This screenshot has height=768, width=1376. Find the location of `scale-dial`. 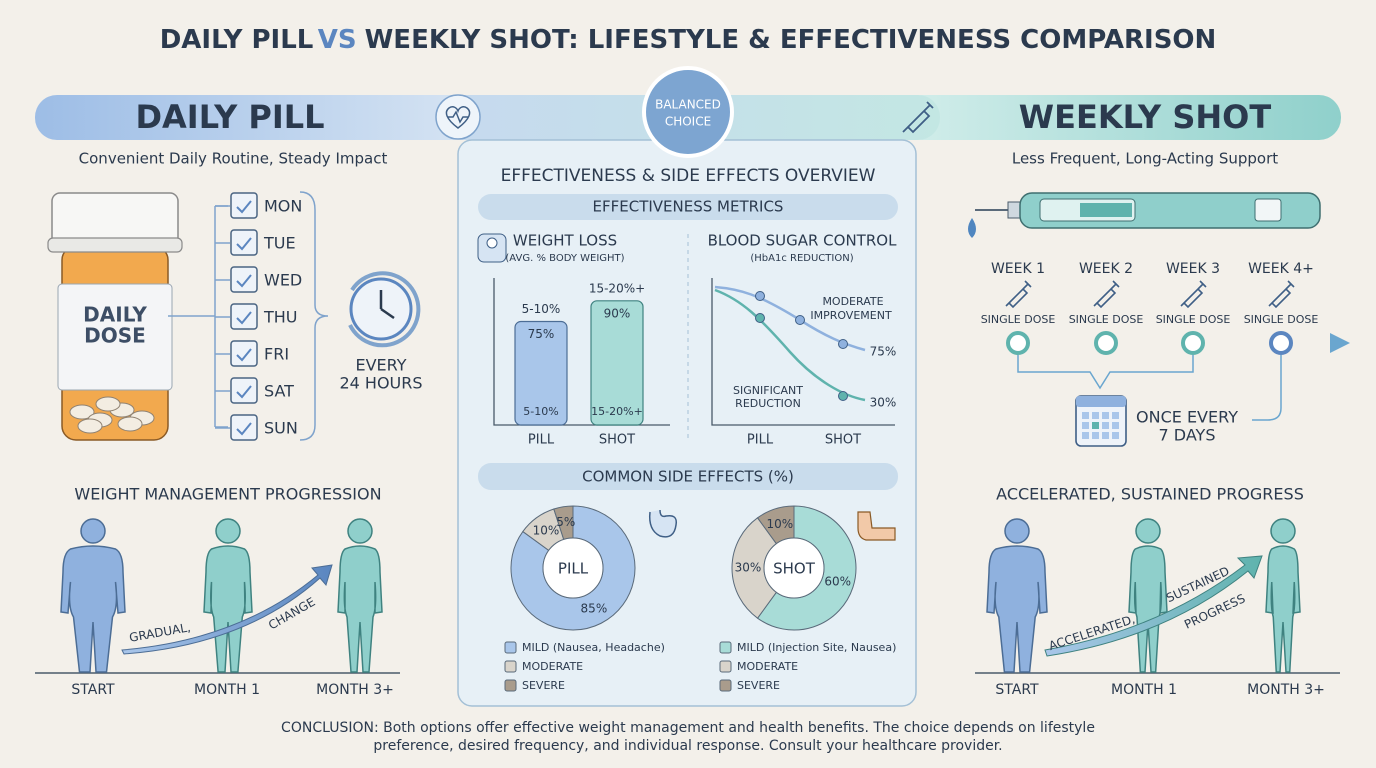

scale-dial is located at coordinates (492, 243).